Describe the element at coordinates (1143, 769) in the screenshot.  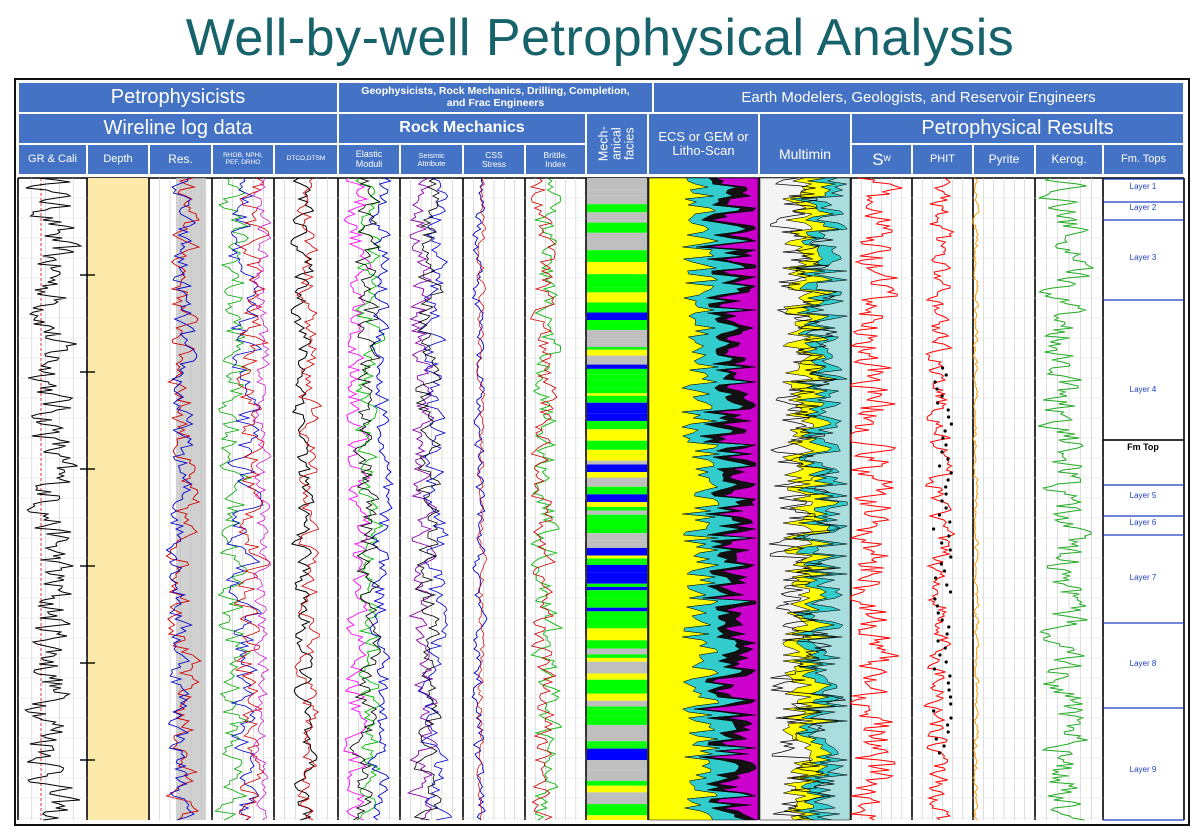
I see `formation-label: Layer 9` at that location.